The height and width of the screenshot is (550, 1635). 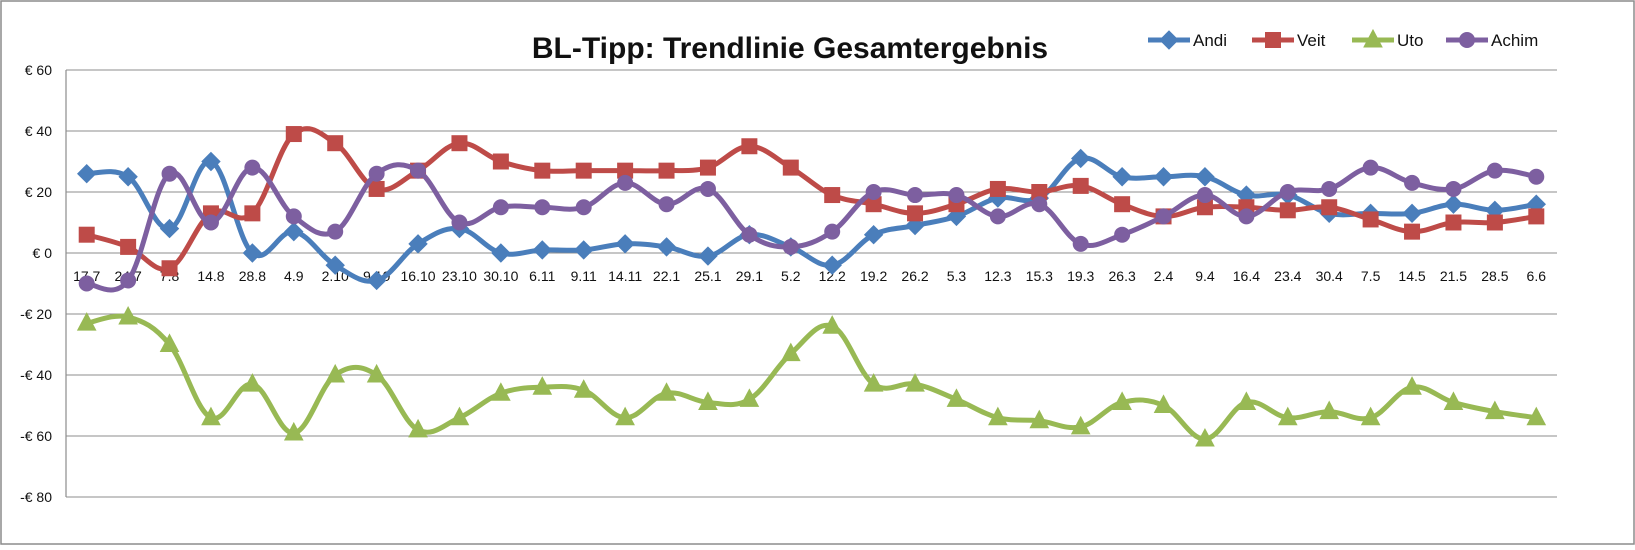 What do you see at coordinates (36, 375) in the screenshot?
I see `y-tick-label: -€ 40` at bounding box center [36, 375].